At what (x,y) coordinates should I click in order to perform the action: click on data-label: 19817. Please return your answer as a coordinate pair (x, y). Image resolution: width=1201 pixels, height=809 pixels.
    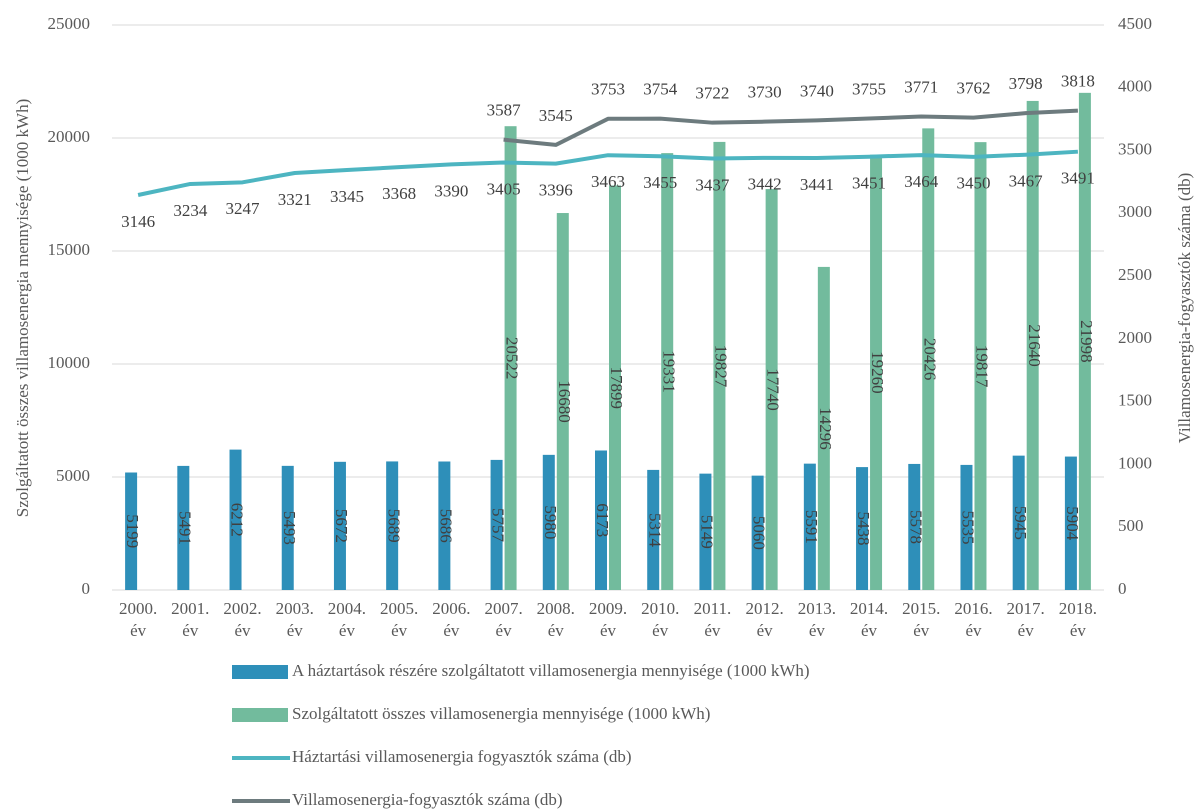
    Looking at the image, I should click on (982, 366).